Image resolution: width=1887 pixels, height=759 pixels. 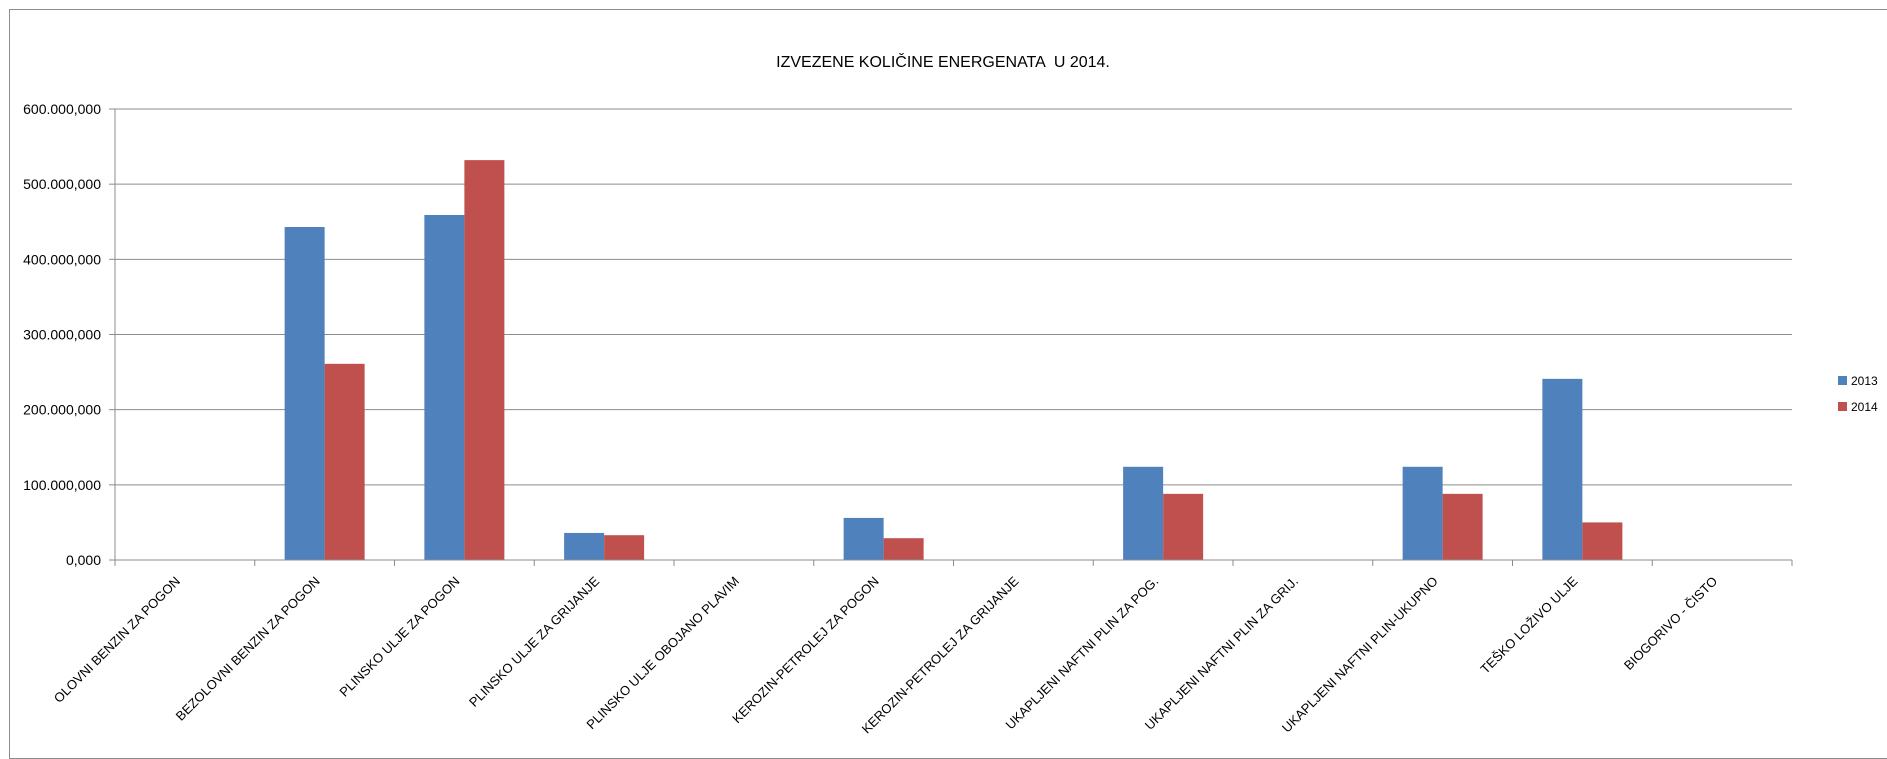 I want to click on chart-title: IZVEZENE KOLIČINE ENERGENATA U 2014., so click(x=943, y=61).